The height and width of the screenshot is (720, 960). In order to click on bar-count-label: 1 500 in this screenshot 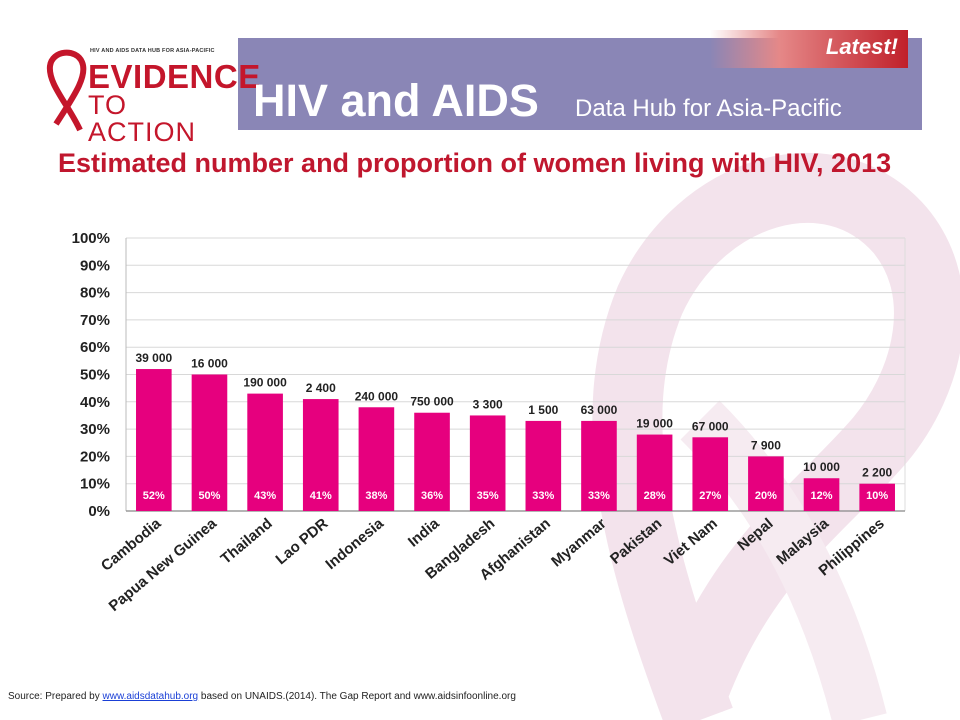, I will do `click(543, 410)`.